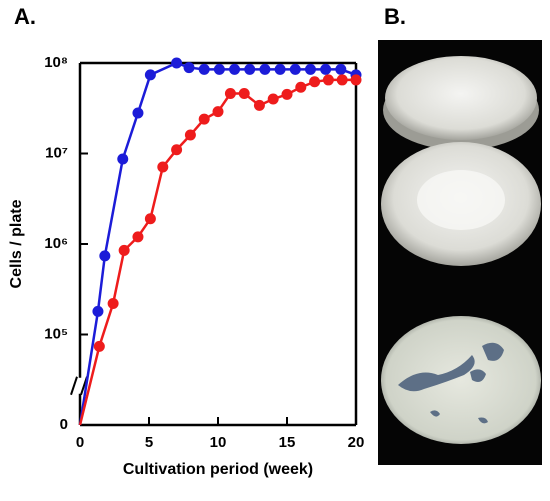 This screenshot has width=550, height=501. Describe the element at coordinates (149, 442) in the screenshot. I see `x-tick-label: 5` at that location.